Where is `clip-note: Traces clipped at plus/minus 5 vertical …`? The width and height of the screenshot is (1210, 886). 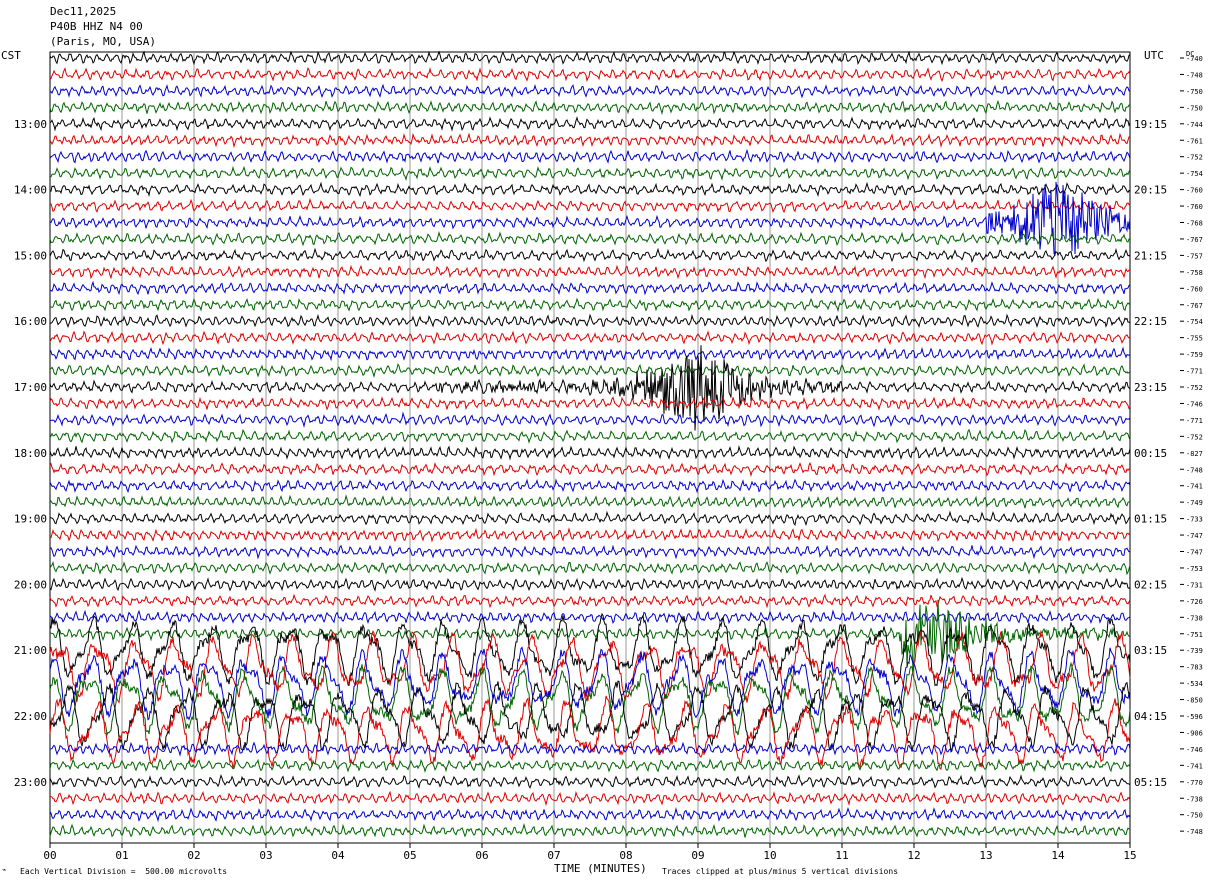
clip-note: Traces clipped at plus/minus 5 vertical … is located at coordinates (780, 871).